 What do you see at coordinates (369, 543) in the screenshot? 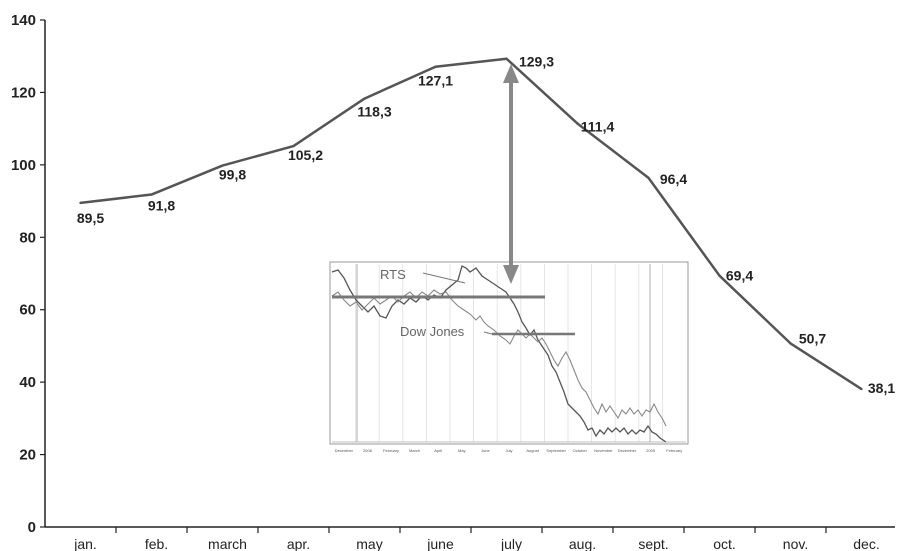
I see `x-tick-label: may` at bounding box center [369, 543].